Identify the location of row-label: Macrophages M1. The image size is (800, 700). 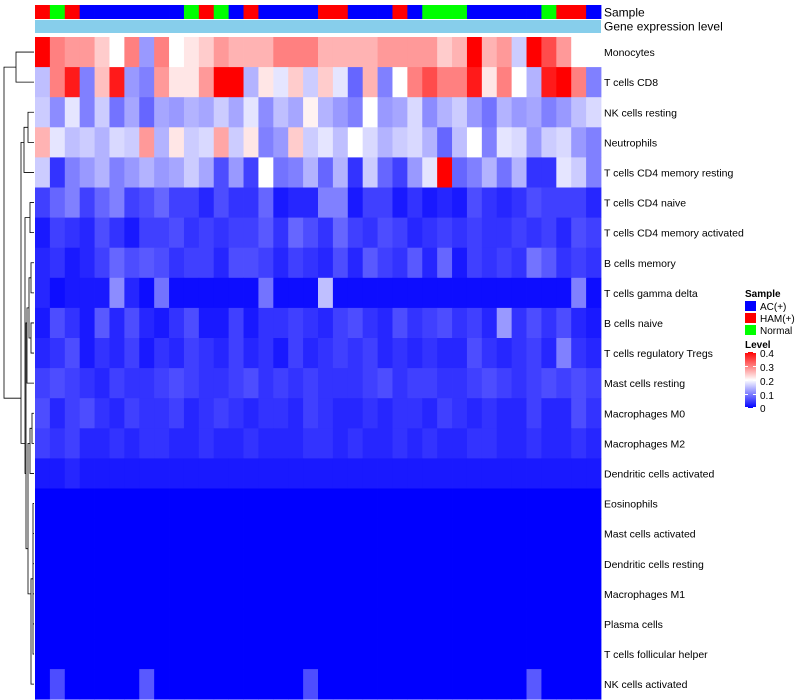
(644, 595).